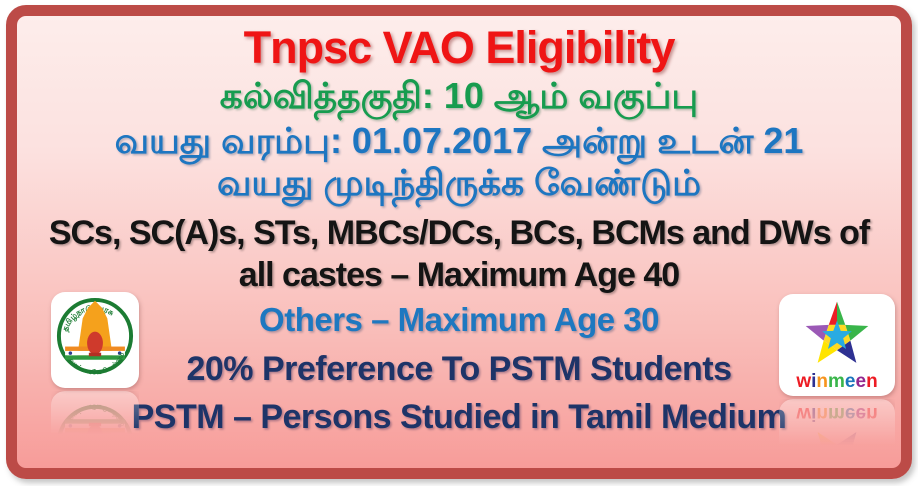 The image size is (918, 486). What do you see at coordinates (837, 381) in the screenshot?
I see `winmeen-wordmark: winmeen` at bounding box center [837, 381].